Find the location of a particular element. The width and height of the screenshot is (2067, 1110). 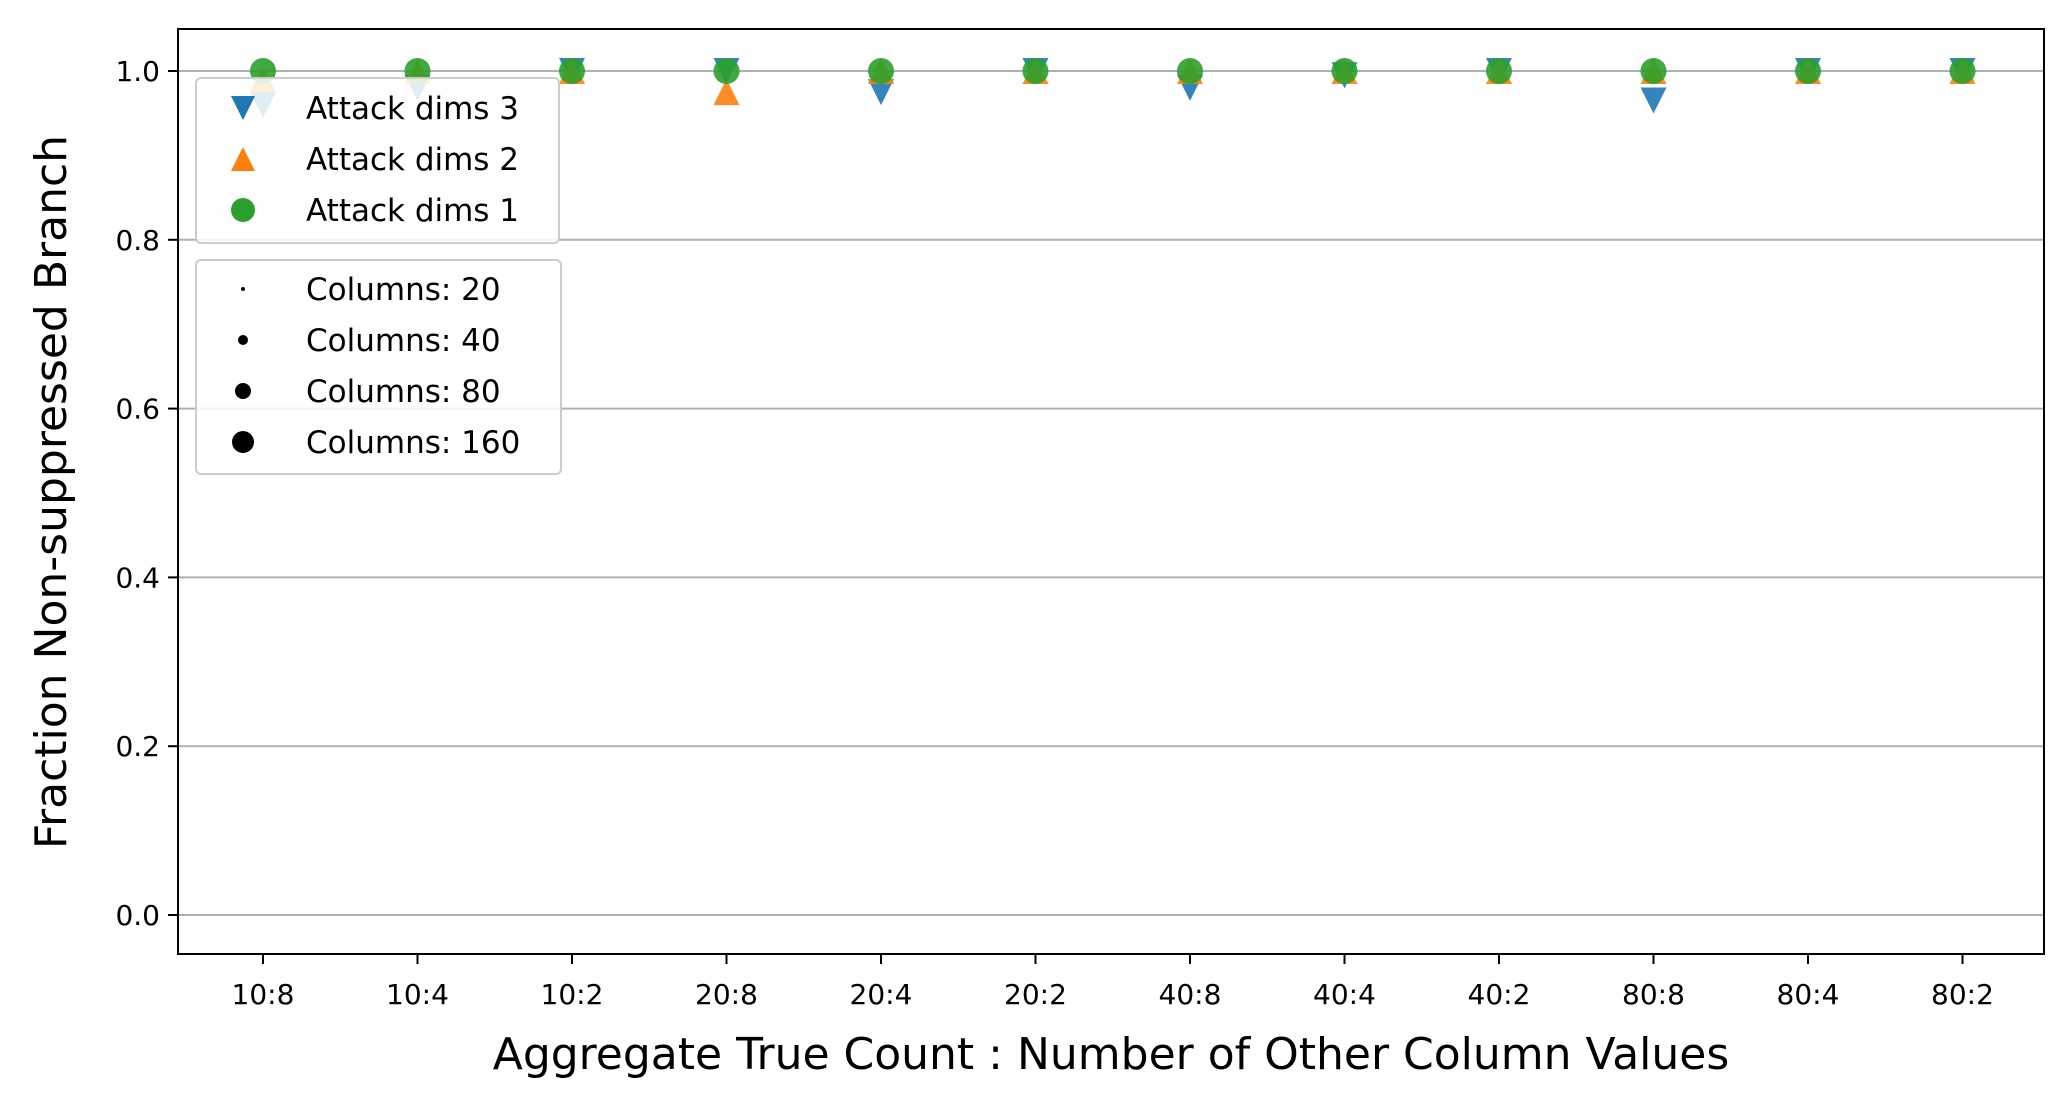

x-tick-label: 10:8 is located at coordinates (263, 994).